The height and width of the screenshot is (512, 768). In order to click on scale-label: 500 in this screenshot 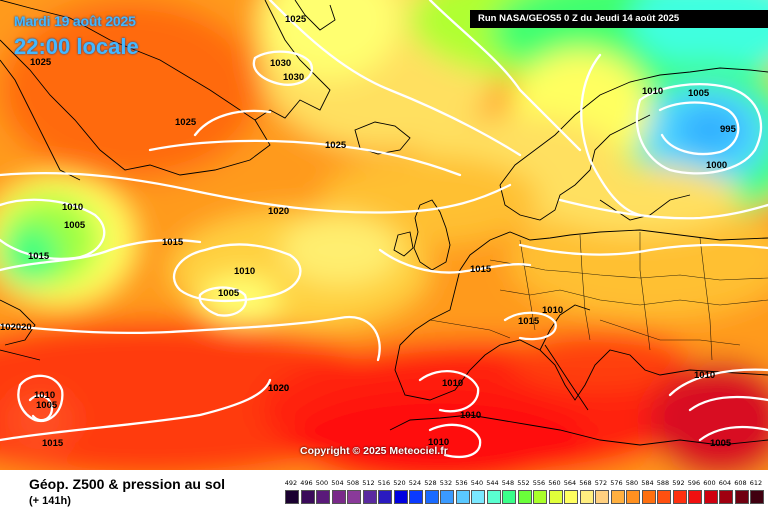, I will do `click(322, 483)`.